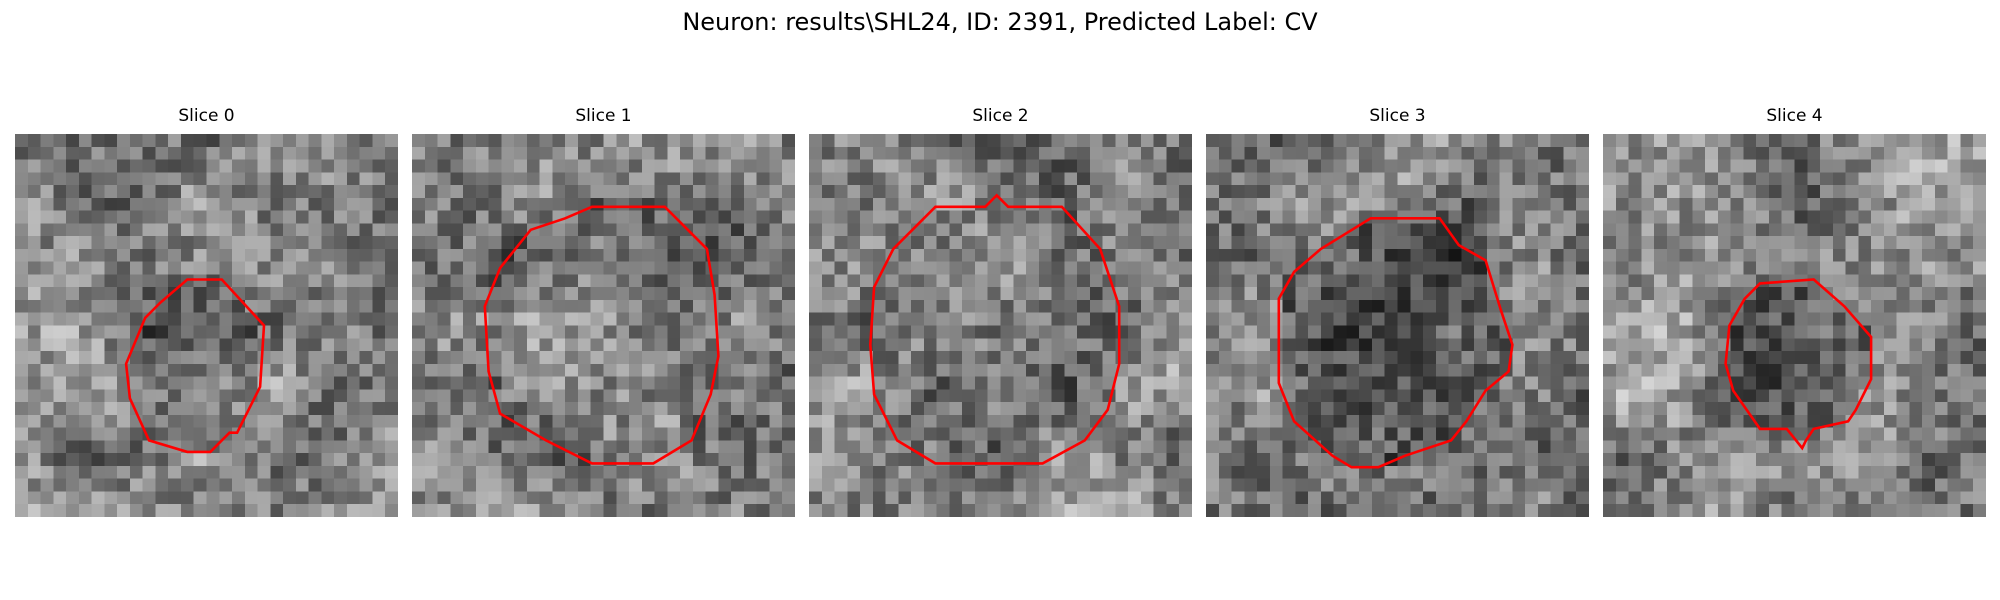  I want to click on slice-panel-1: Slice 1, so click(603, 312).